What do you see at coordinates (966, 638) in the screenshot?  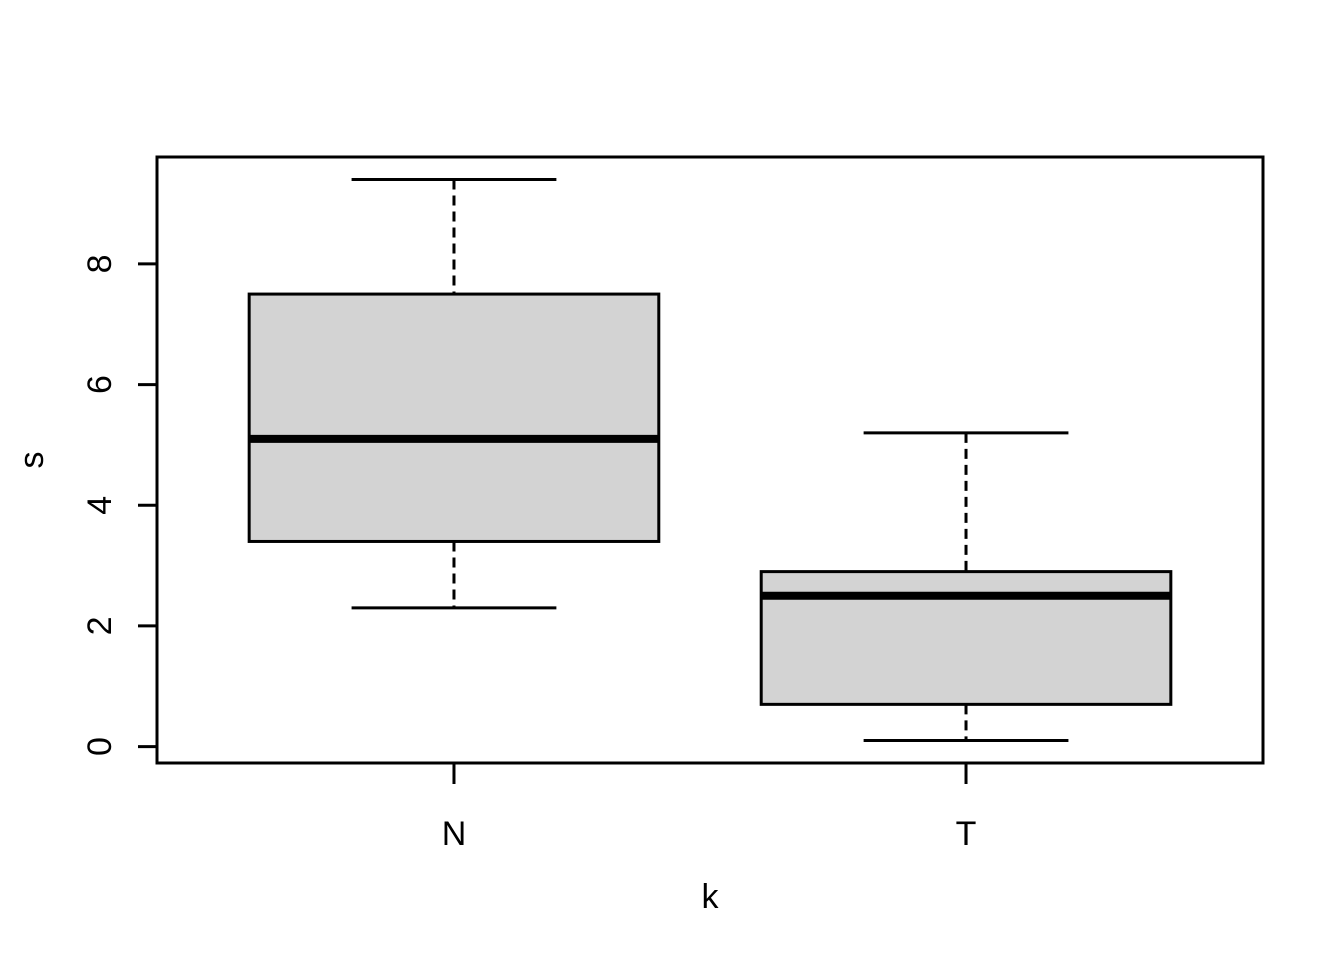 I see `iqr-box-t` at bounding box center [966, 638].